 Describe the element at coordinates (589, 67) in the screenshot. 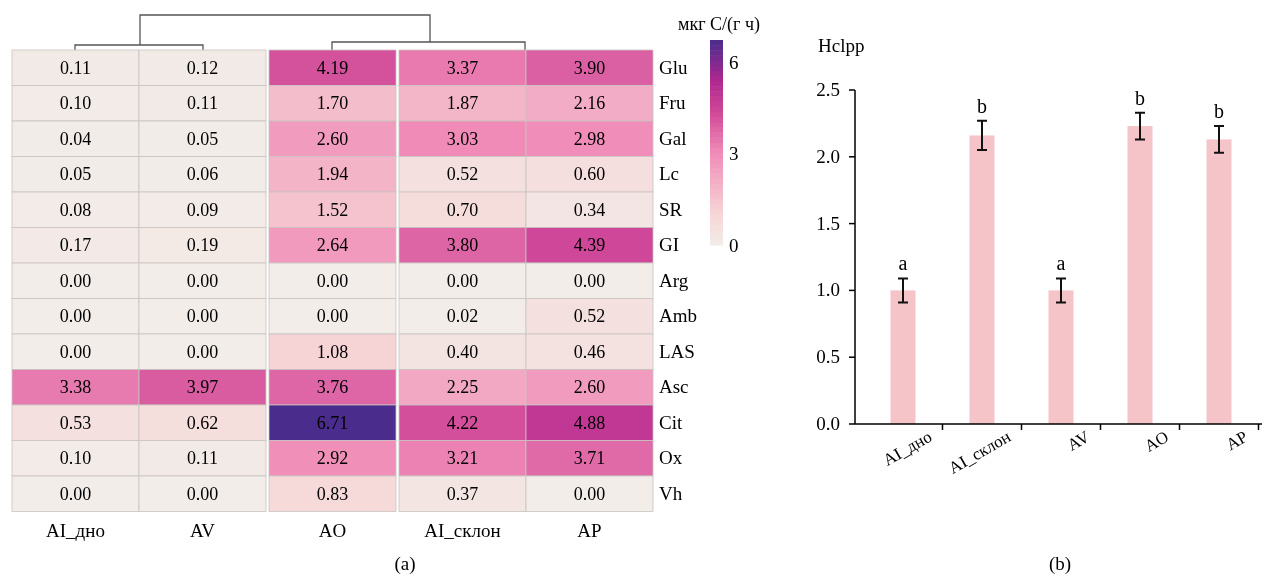

I see `data-label: 3.90` at that location.